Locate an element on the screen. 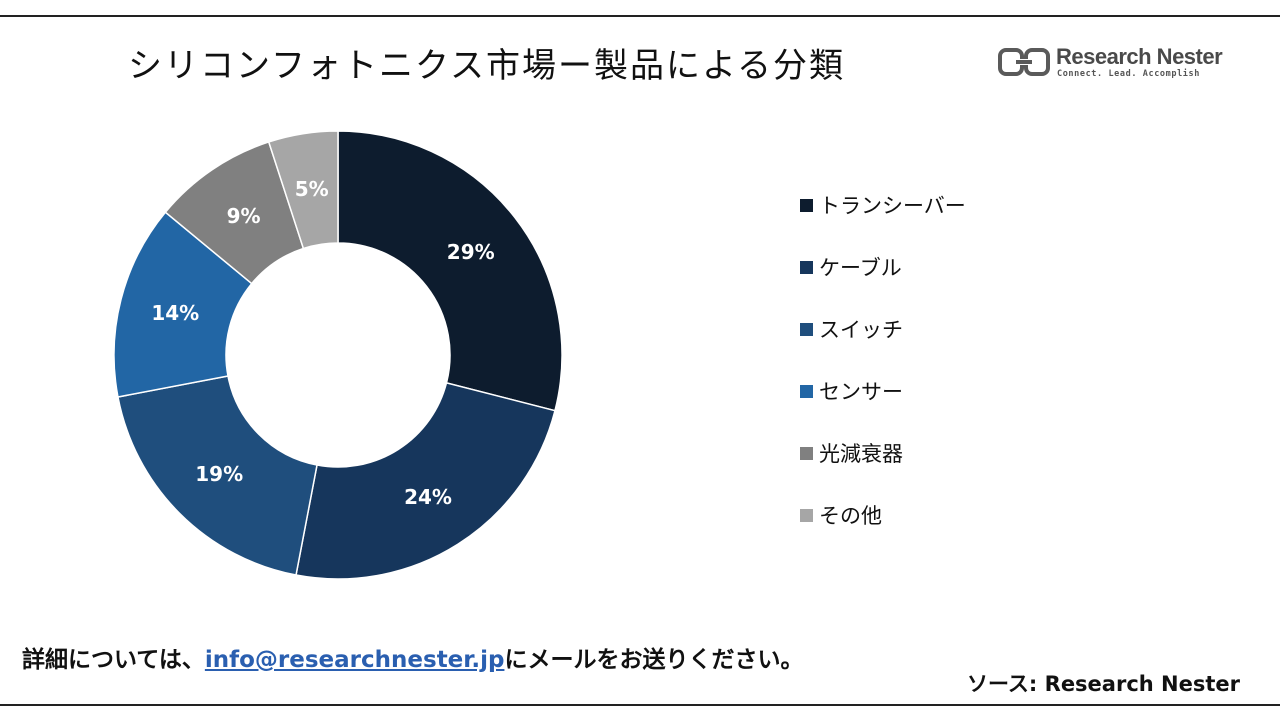 This screenshot has height=720, width=1280. contact-note-suffix: にメールをお送りください。 is located at coordinates (654, 660).